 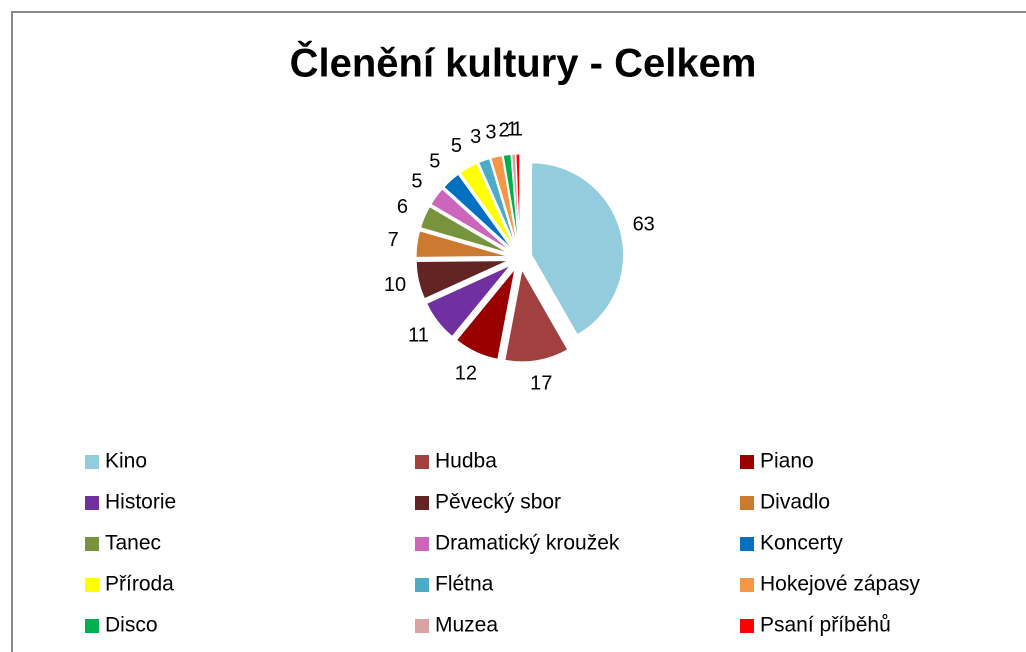 What do you see at coordinates (498, 502) in the screenshot?
I see `legend-label: Pěvecký sbor` at bounding box center [498, 502].